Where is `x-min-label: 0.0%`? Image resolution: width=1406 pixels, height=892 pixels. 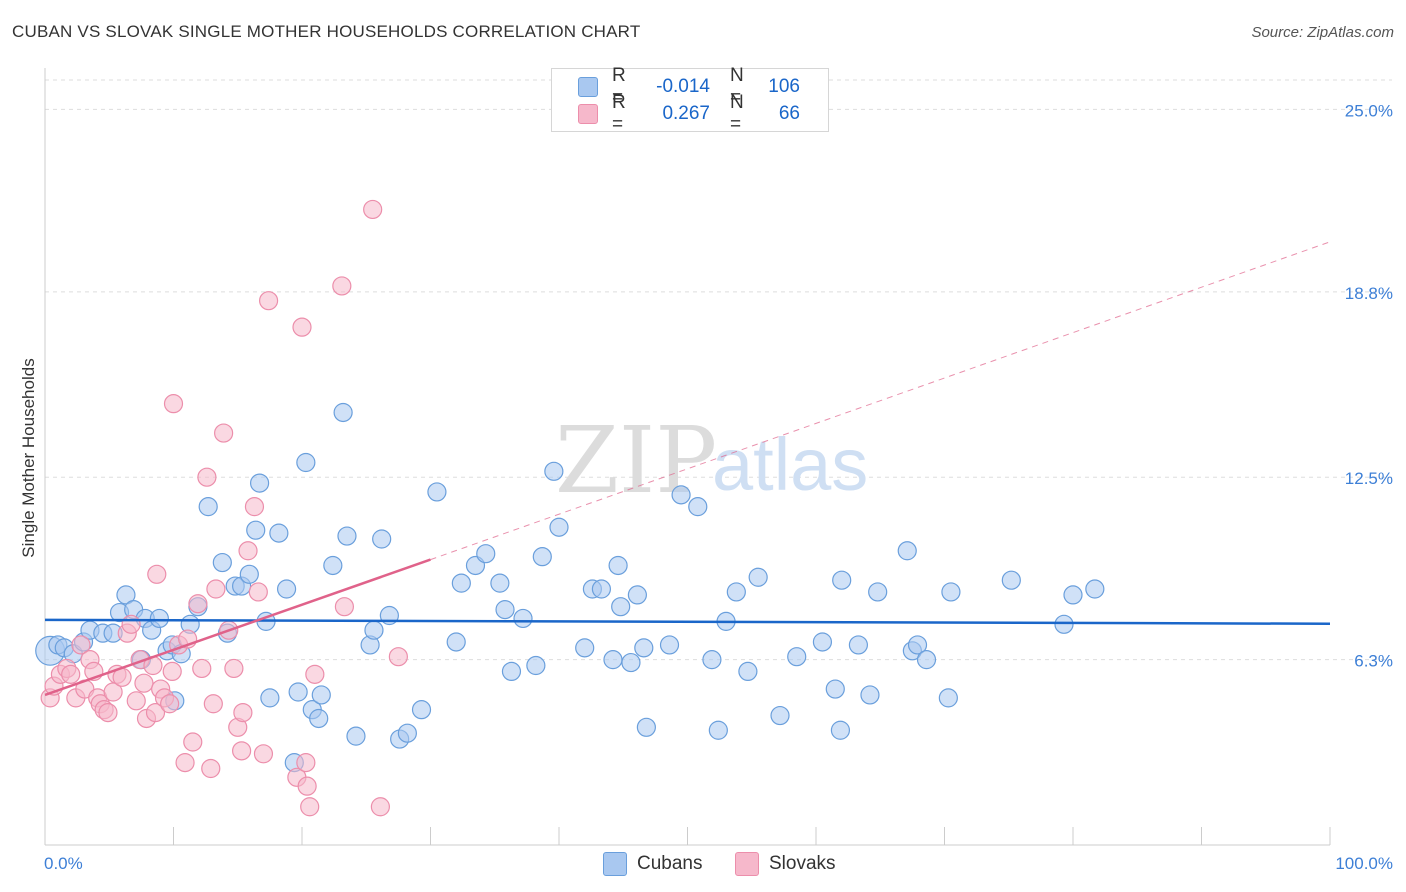
x-min-label: 0.0% is located at coordinates (63, 863).